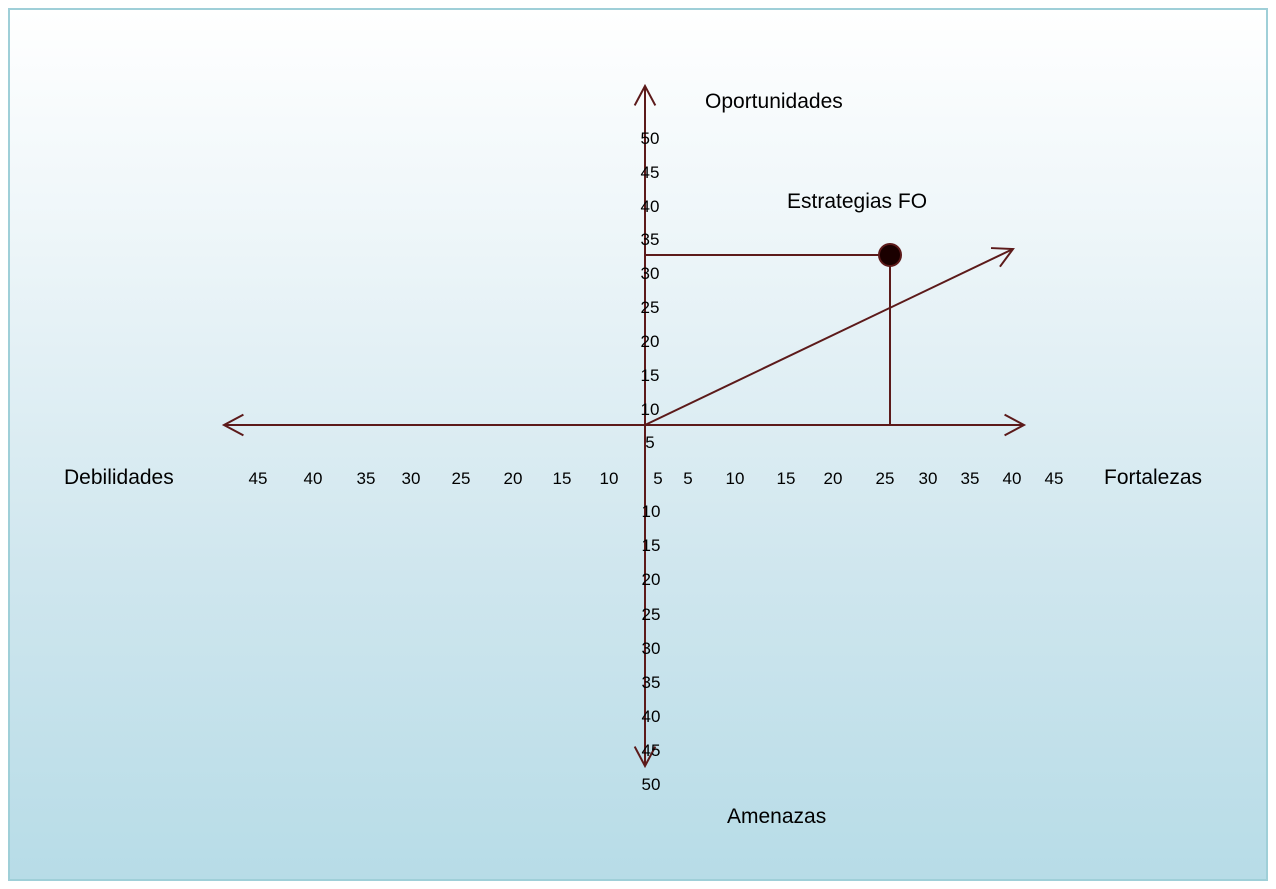 The height and width of the screenshot is (889, 1276). Describe the element at coordinates (735, 478) in the screenshot. I see `x-tick-label-positive: 10` at that location.